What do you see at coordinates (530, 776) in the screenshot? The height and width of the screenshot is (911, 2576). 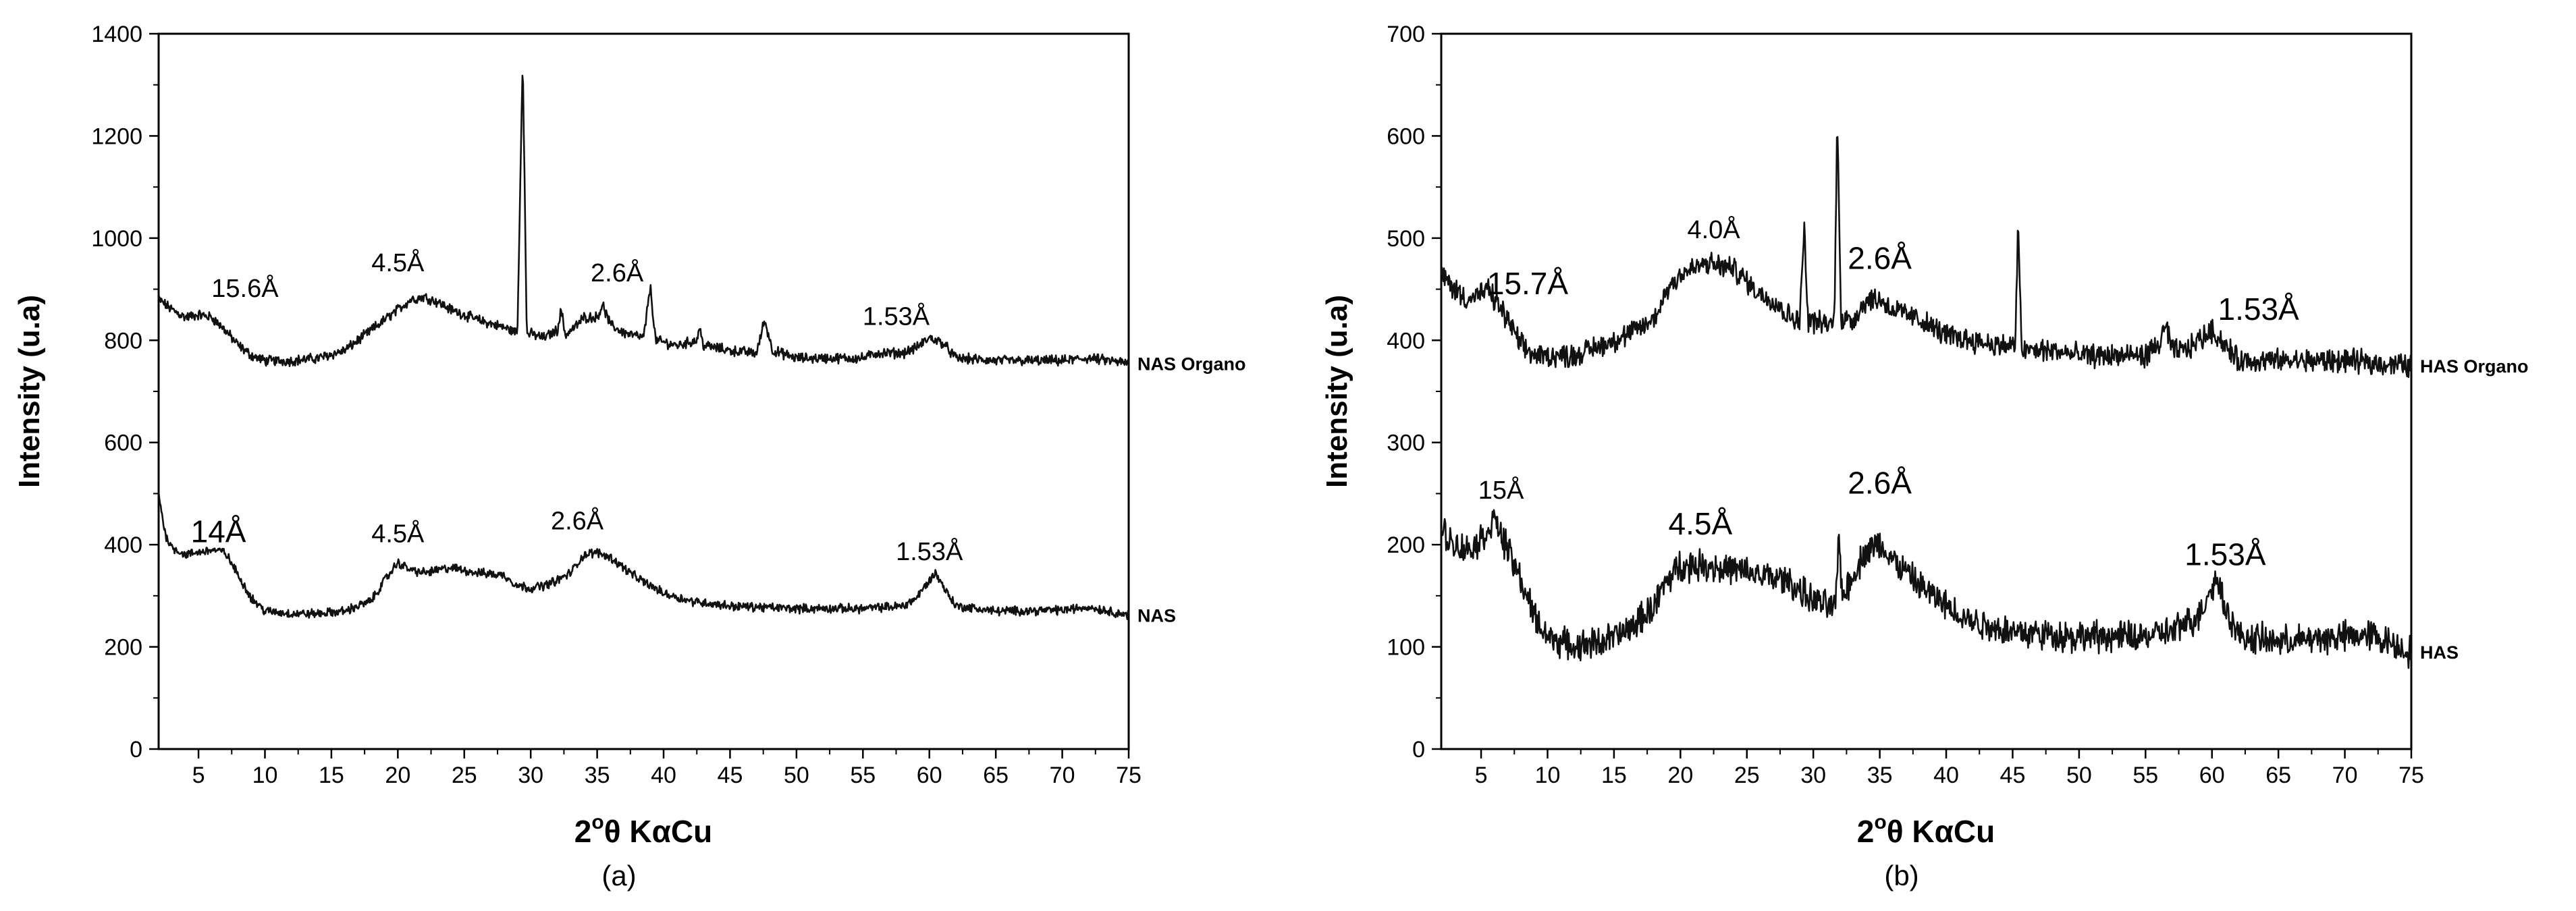 I see `x-tick-label-a-30: 30` at bounding box center [530, 776].